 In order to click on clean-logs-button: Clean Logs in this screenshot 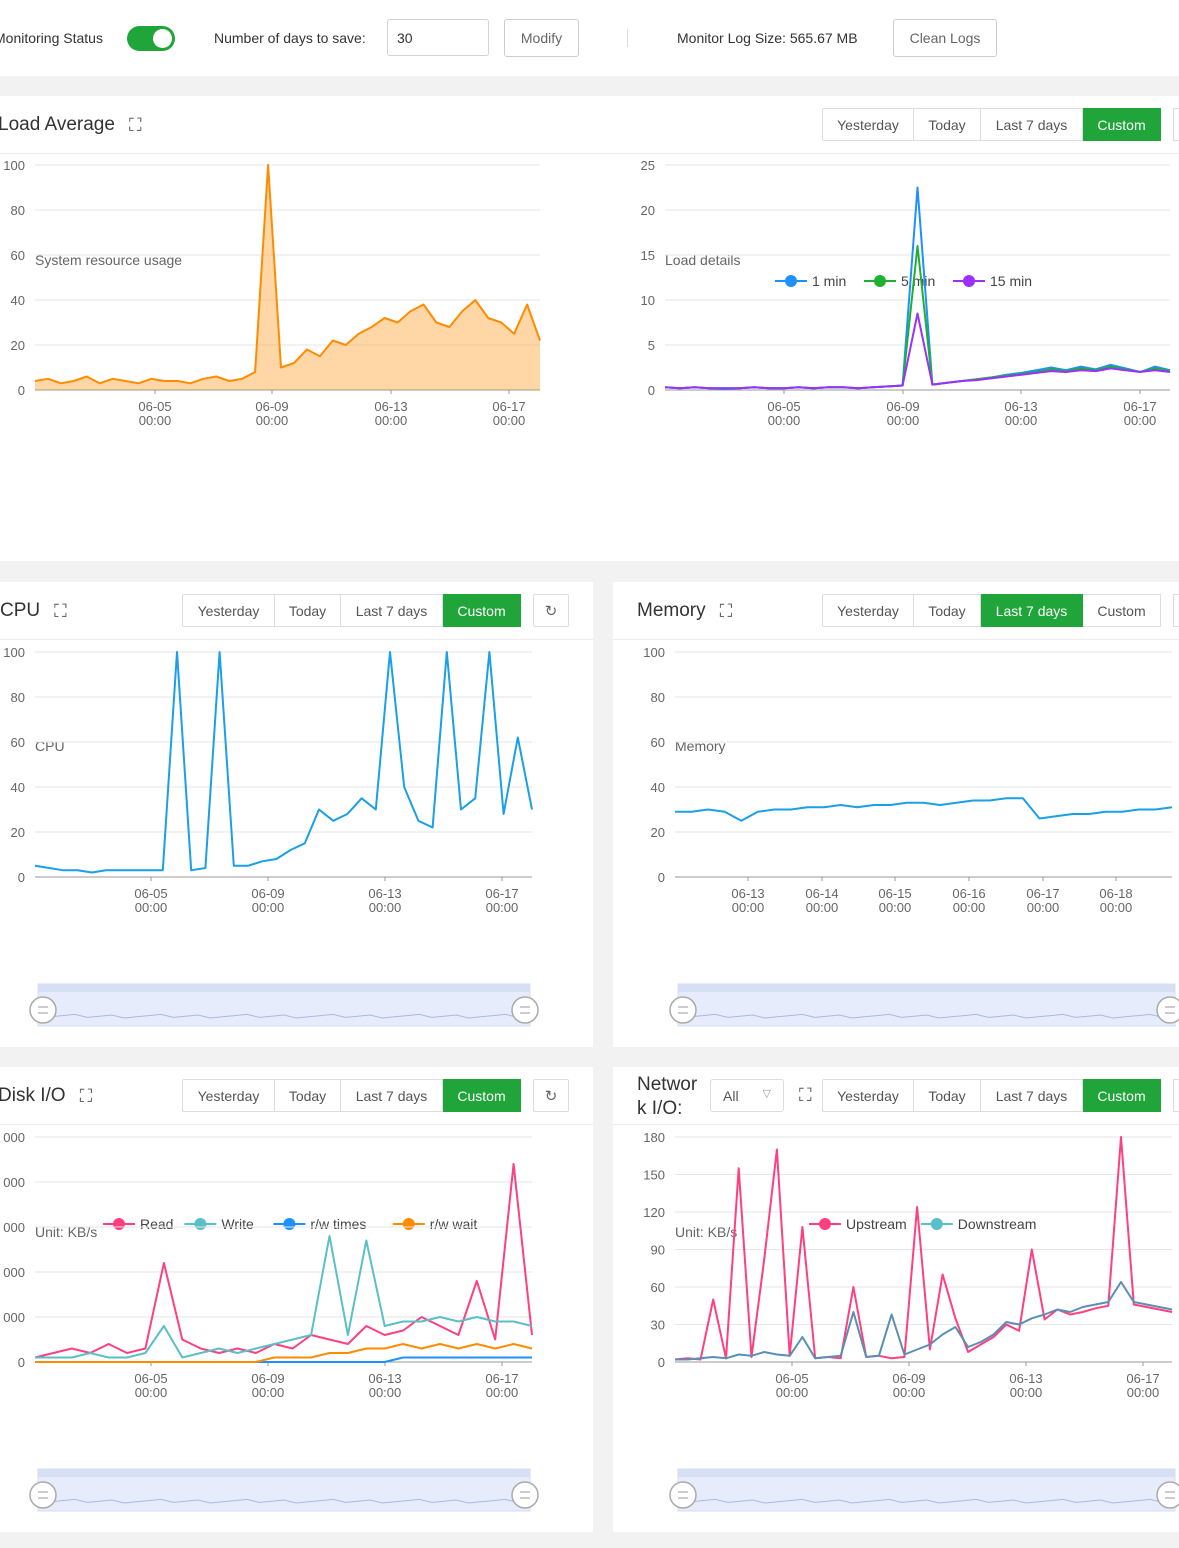, I will do `click(945, 38)`.